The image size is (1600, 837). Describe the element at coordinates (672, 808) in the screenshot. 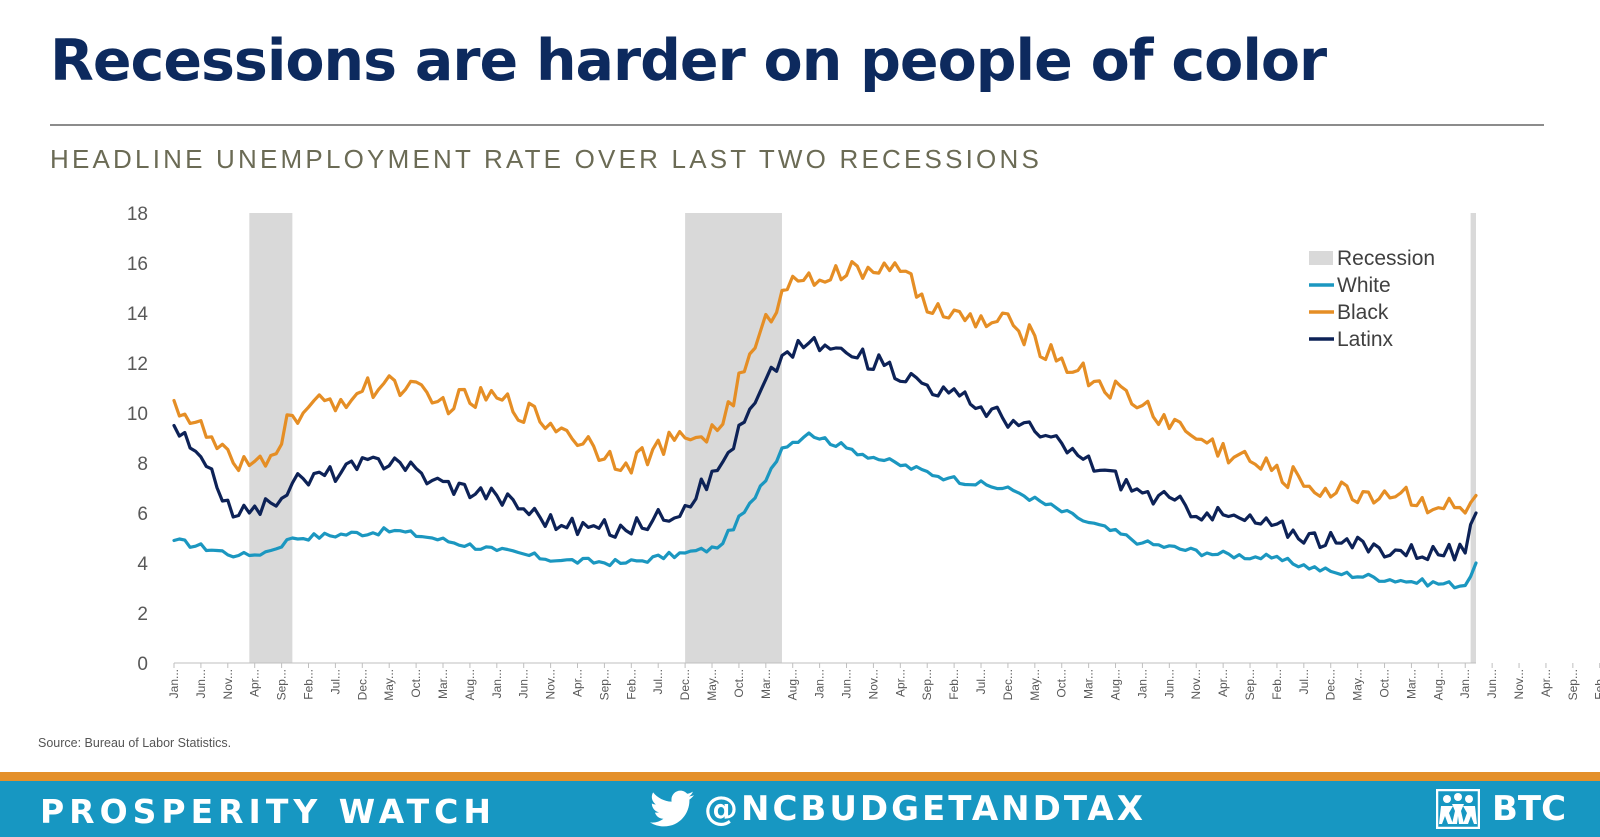

I see `twitter-bird-icon` at that location.